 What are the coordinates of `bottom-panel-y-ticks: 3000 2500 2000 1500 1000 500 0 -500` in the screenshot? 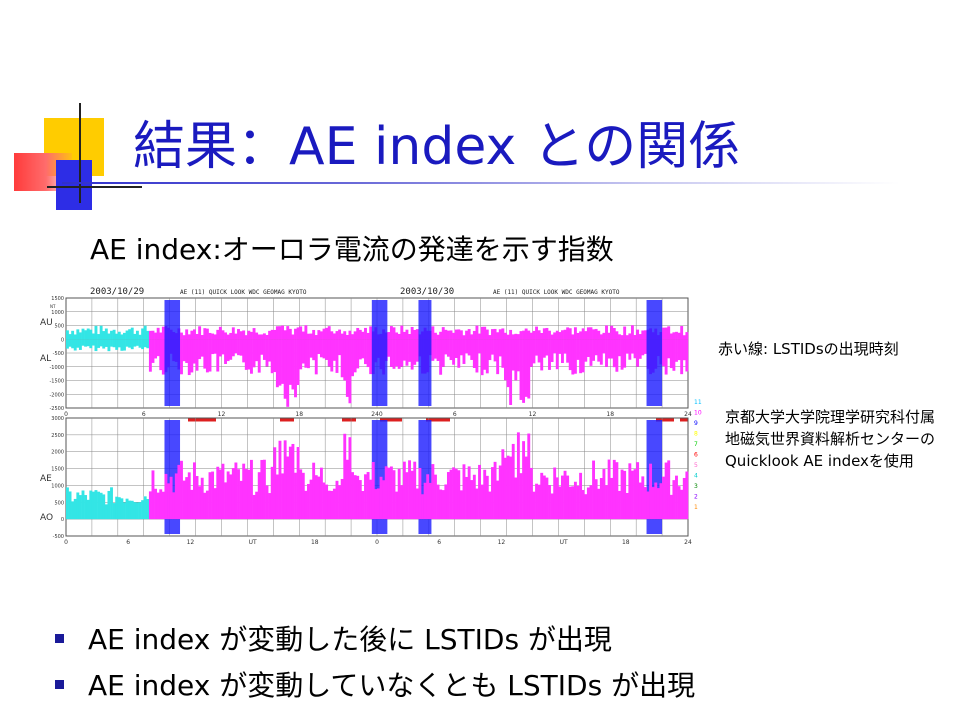 It's located at (57, 478).